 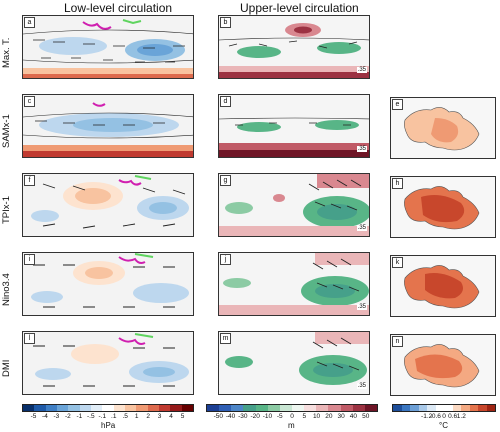 I want to click on panel-label-n: n, so click(x=397, y=341).